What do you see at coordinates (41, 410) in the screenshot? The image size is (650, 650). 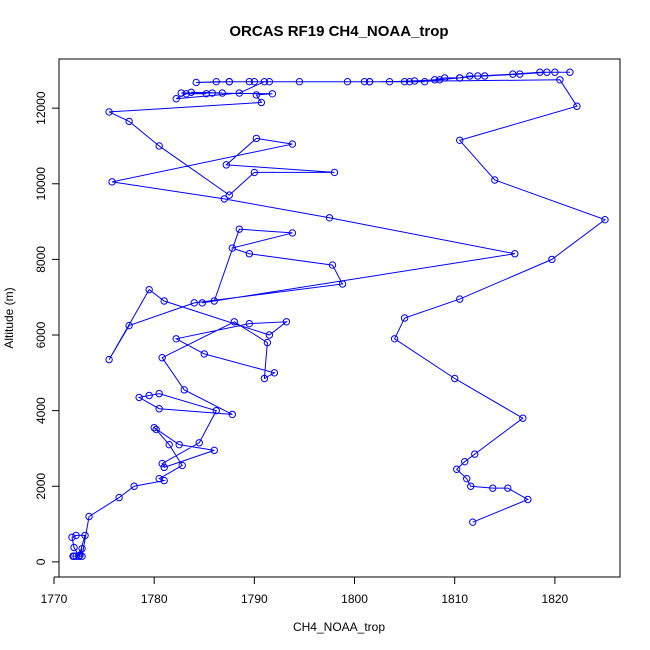 I see `y-tick-label: 4000` at bounding box center [41, 410].